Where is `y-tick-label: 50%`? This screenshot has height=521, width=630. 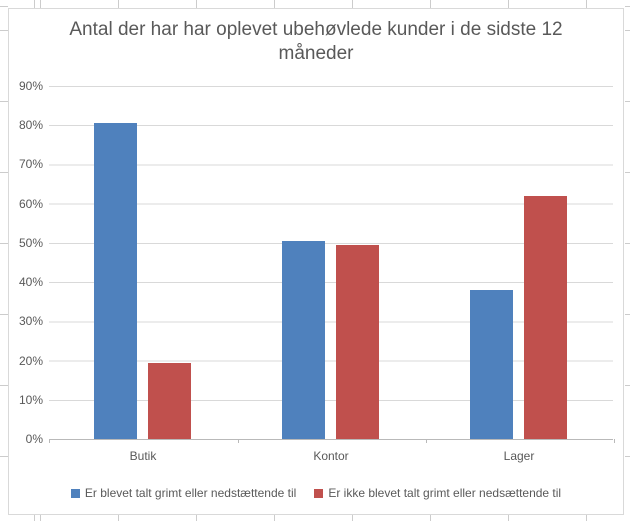
y-tick-label: 50% is located at coordinates (30, 242).